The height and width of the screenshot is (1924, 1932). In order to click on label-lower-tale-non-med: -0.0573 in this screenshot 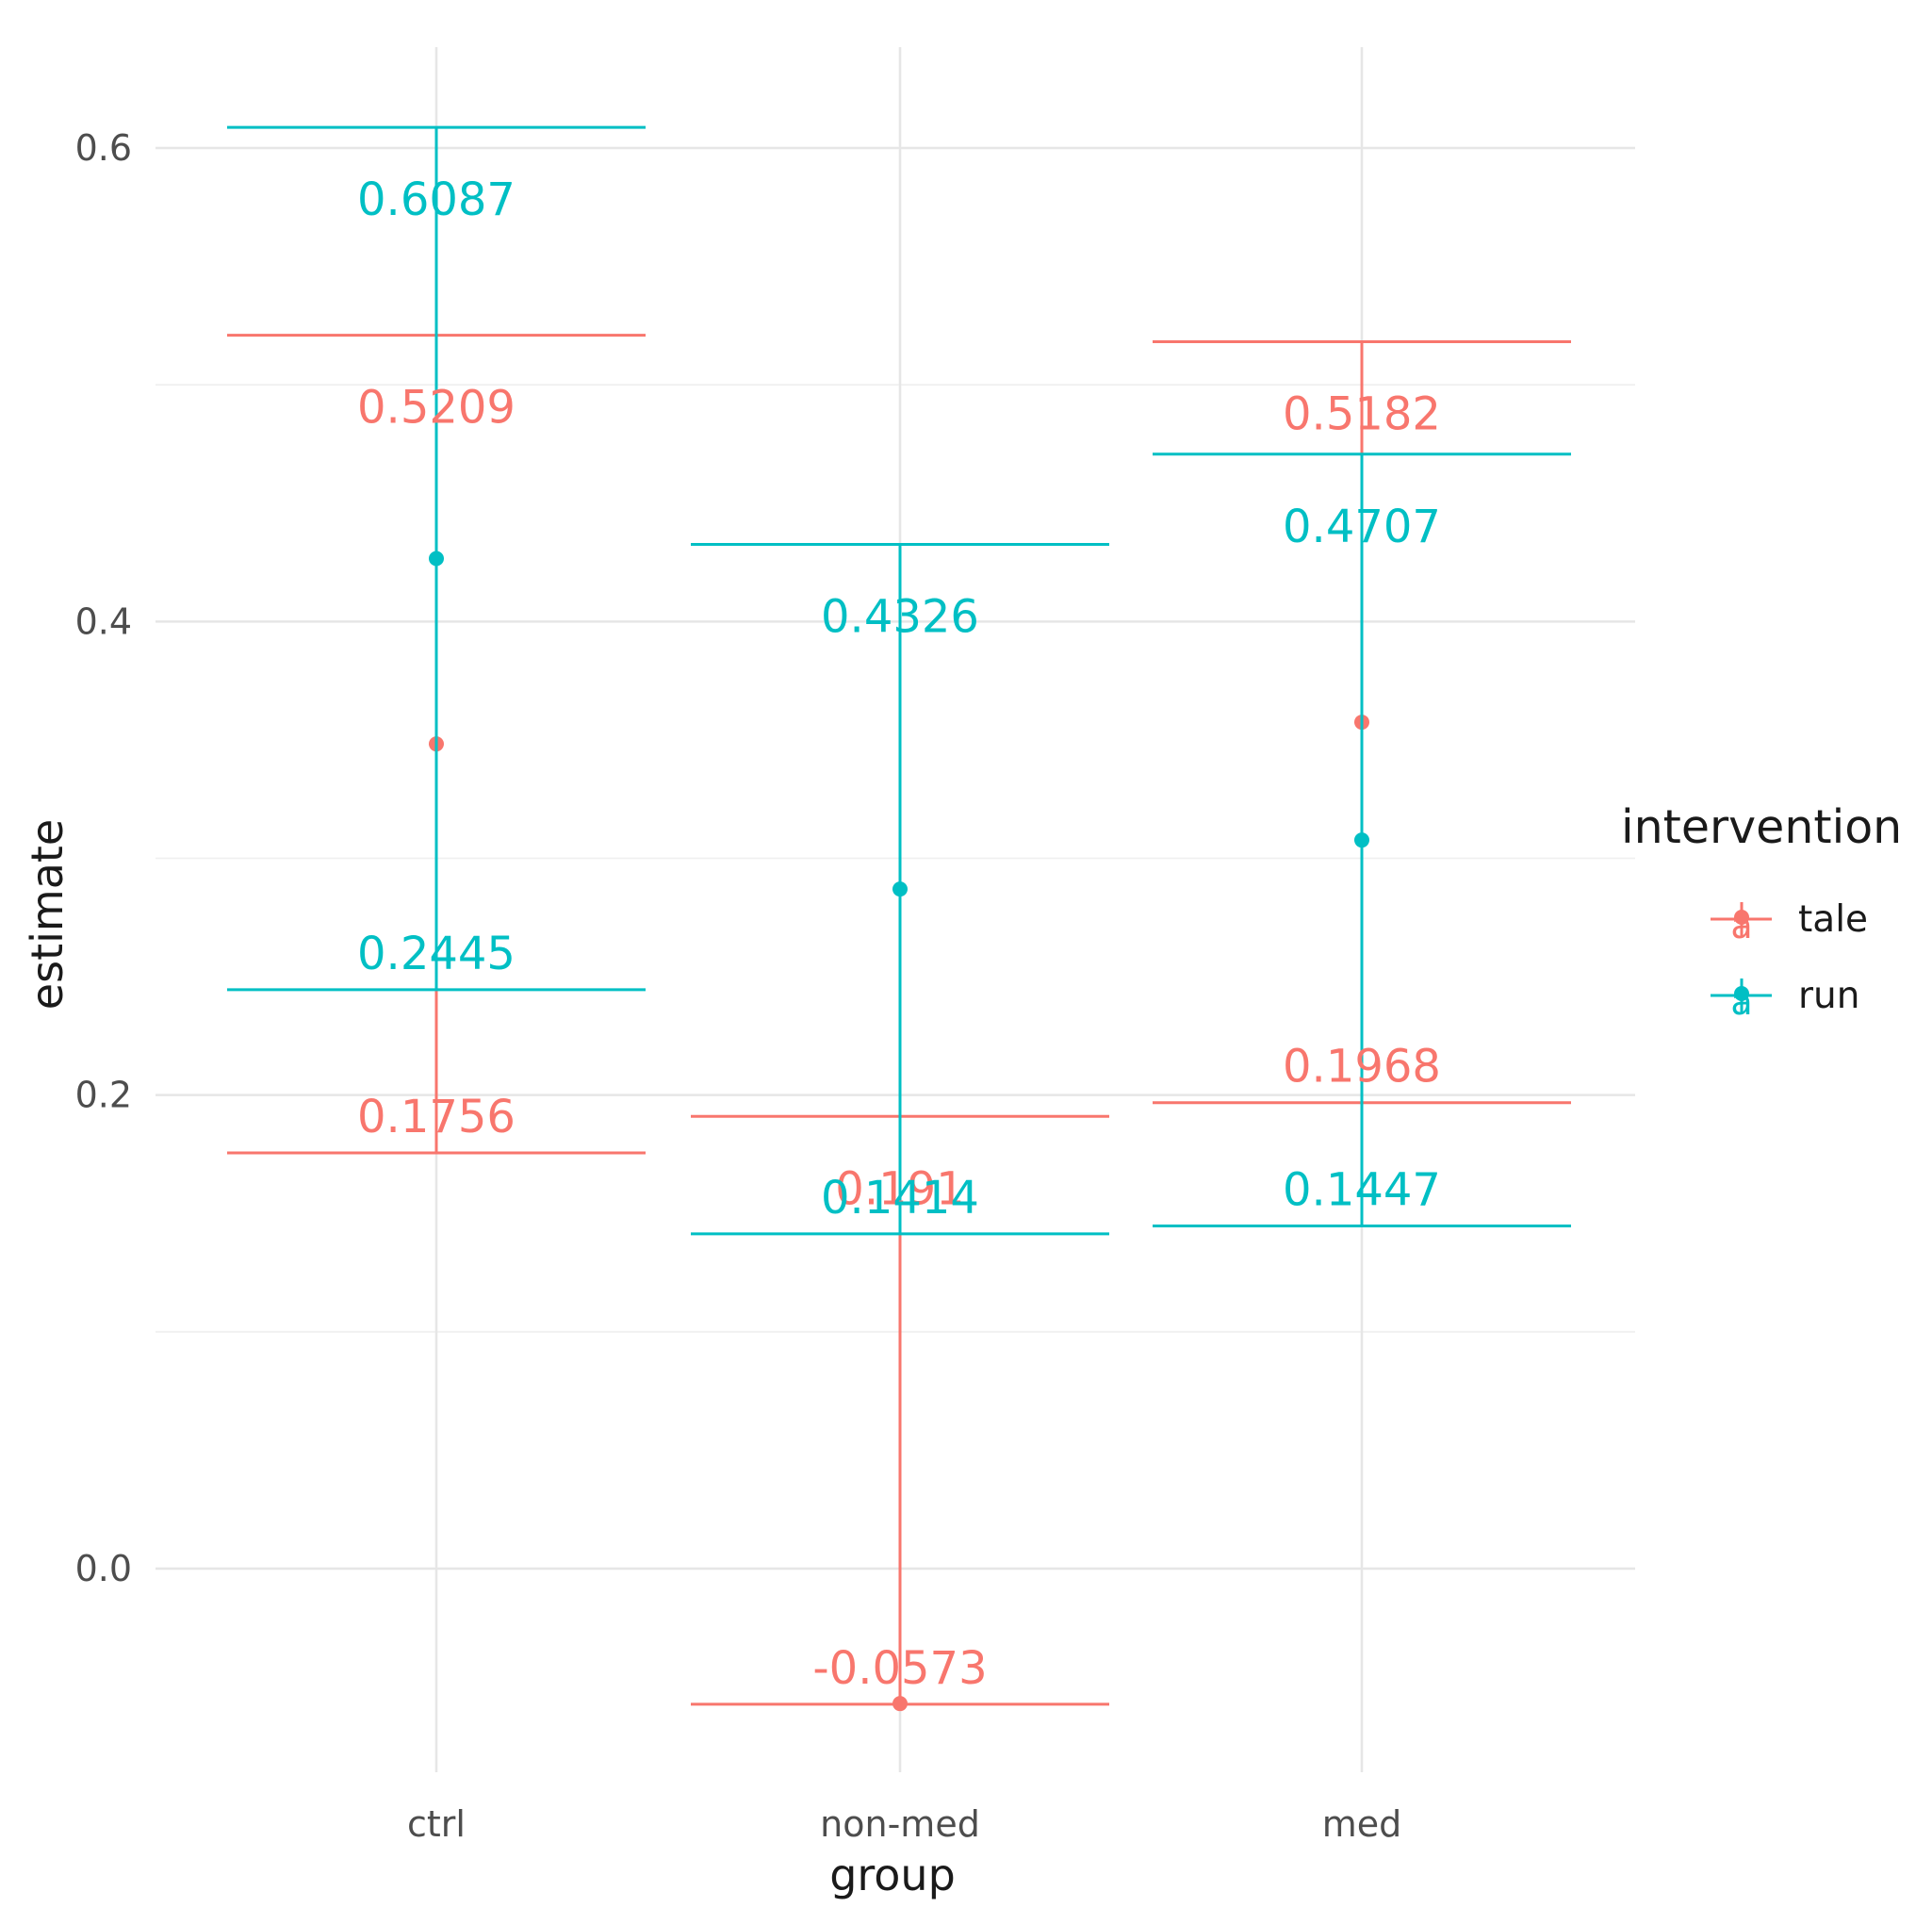, I will do `click(899, 1668)`.